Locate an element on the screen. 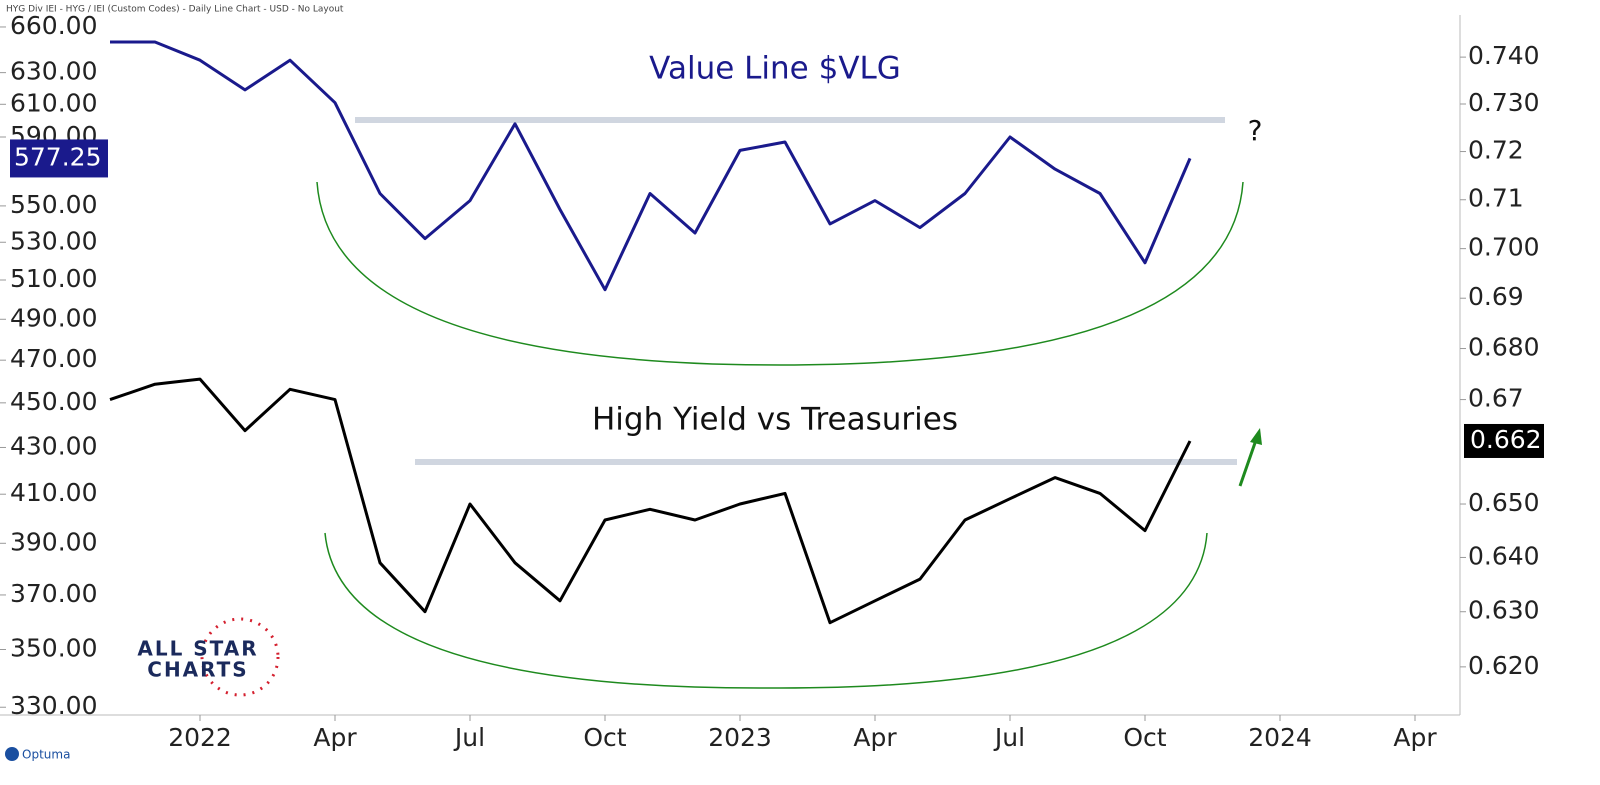  y-tick-label: 610.00 is located at coordinates (53, 102).